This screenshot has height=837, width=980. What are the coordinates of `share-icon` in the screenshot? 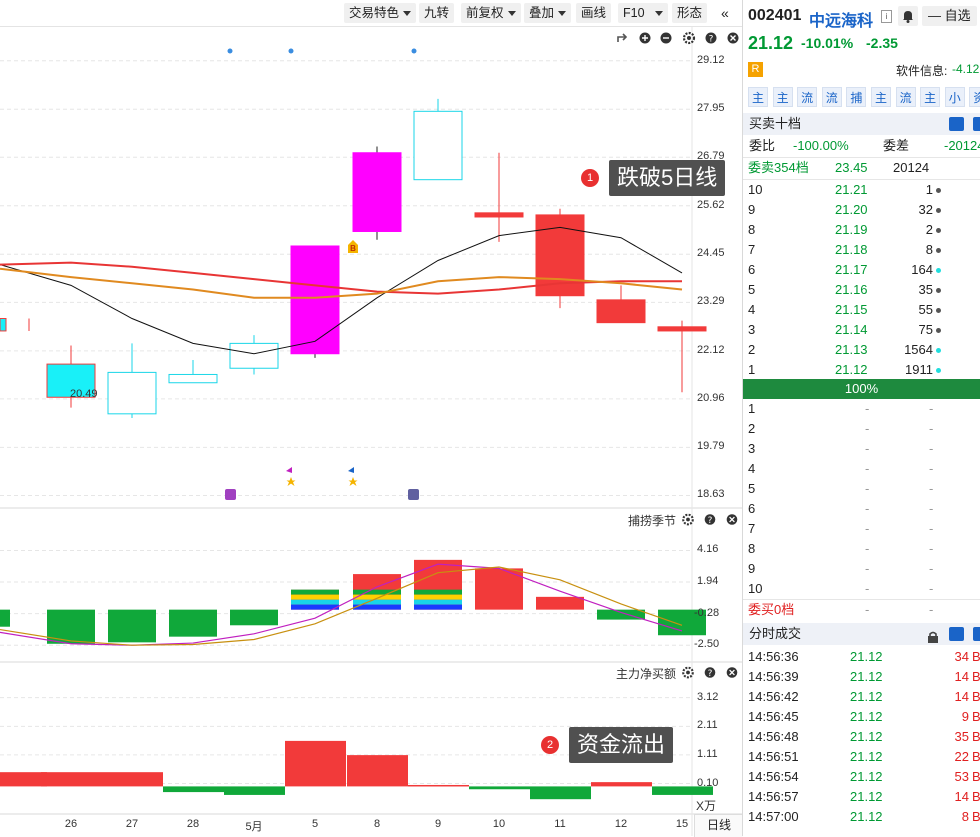 It's located at (622, 37).